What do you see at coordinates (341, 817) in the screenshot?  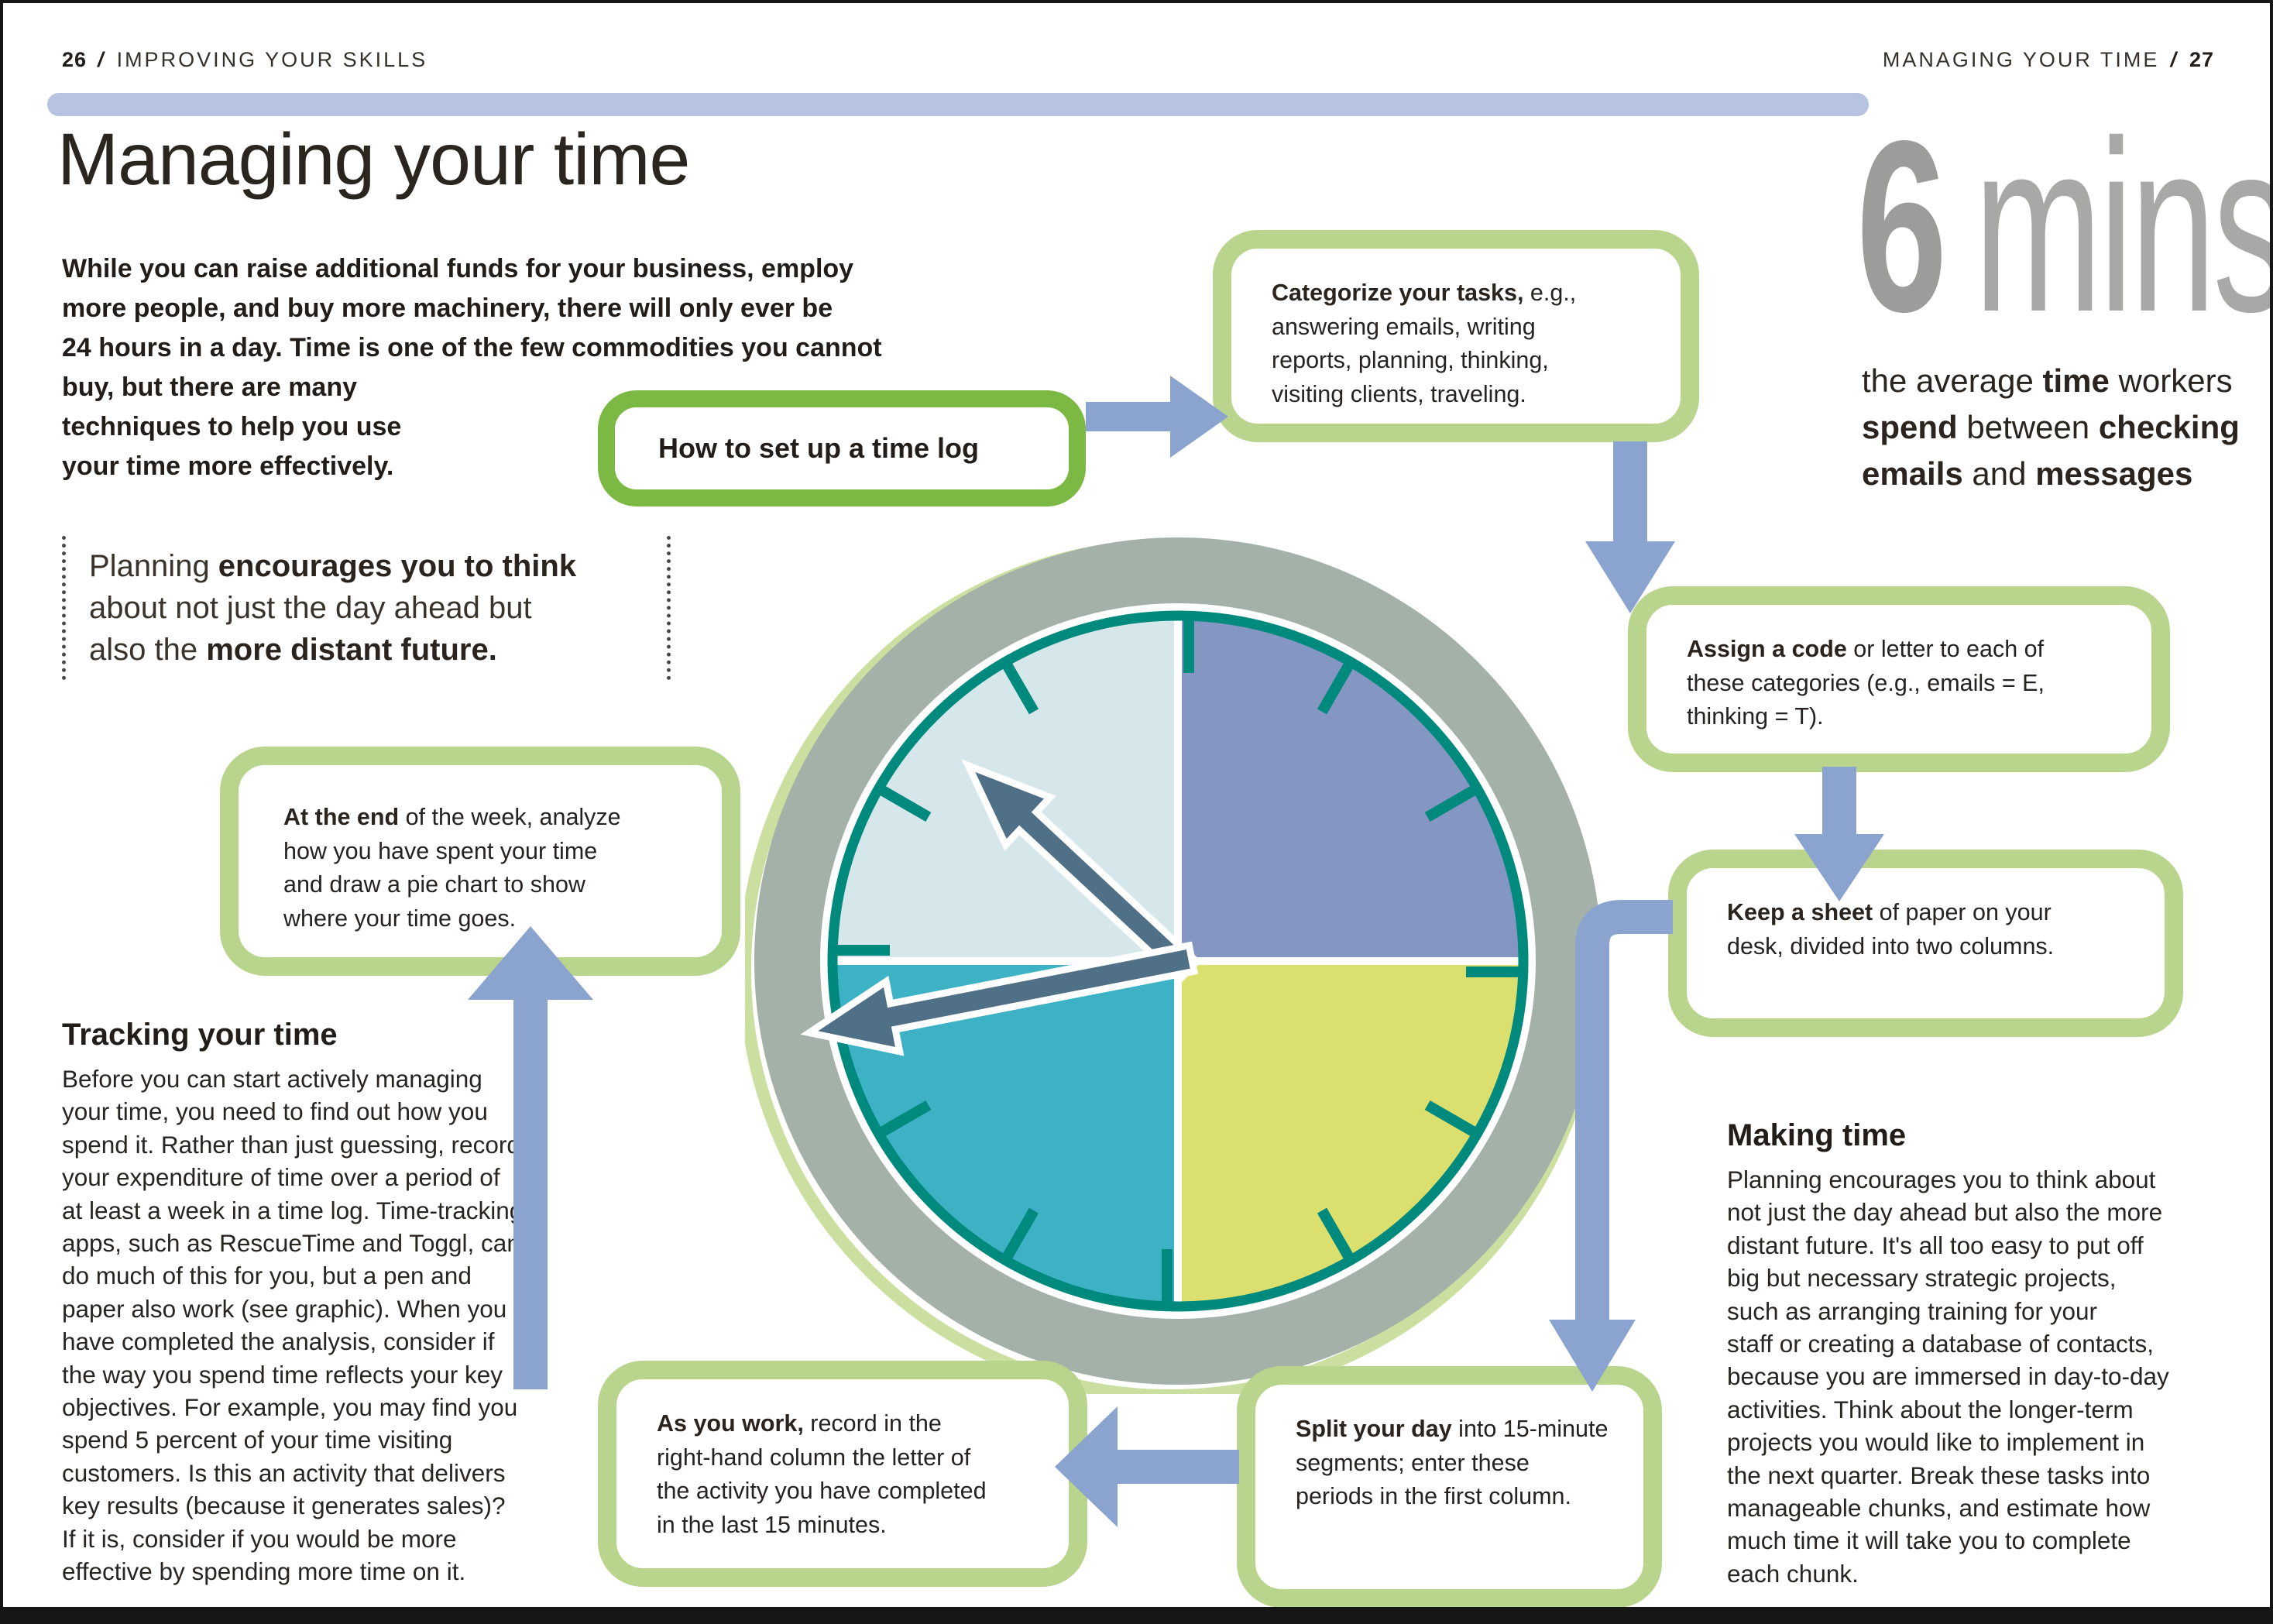 I see `callout-lead: At the end` at bounding box center [341, 817].